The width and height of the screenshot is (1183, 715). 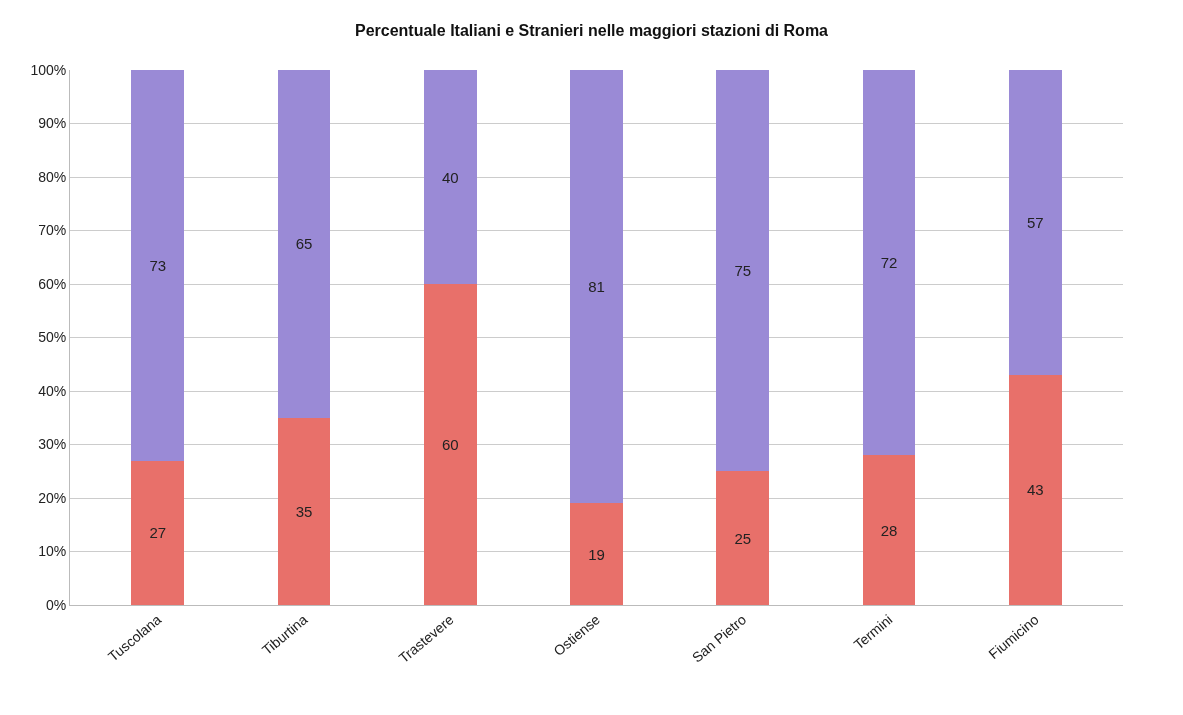 What do you see at coordinates (52, 444) in the screenshot?
I see `y-tick-label: 30%` at bounding box center [52, 444].